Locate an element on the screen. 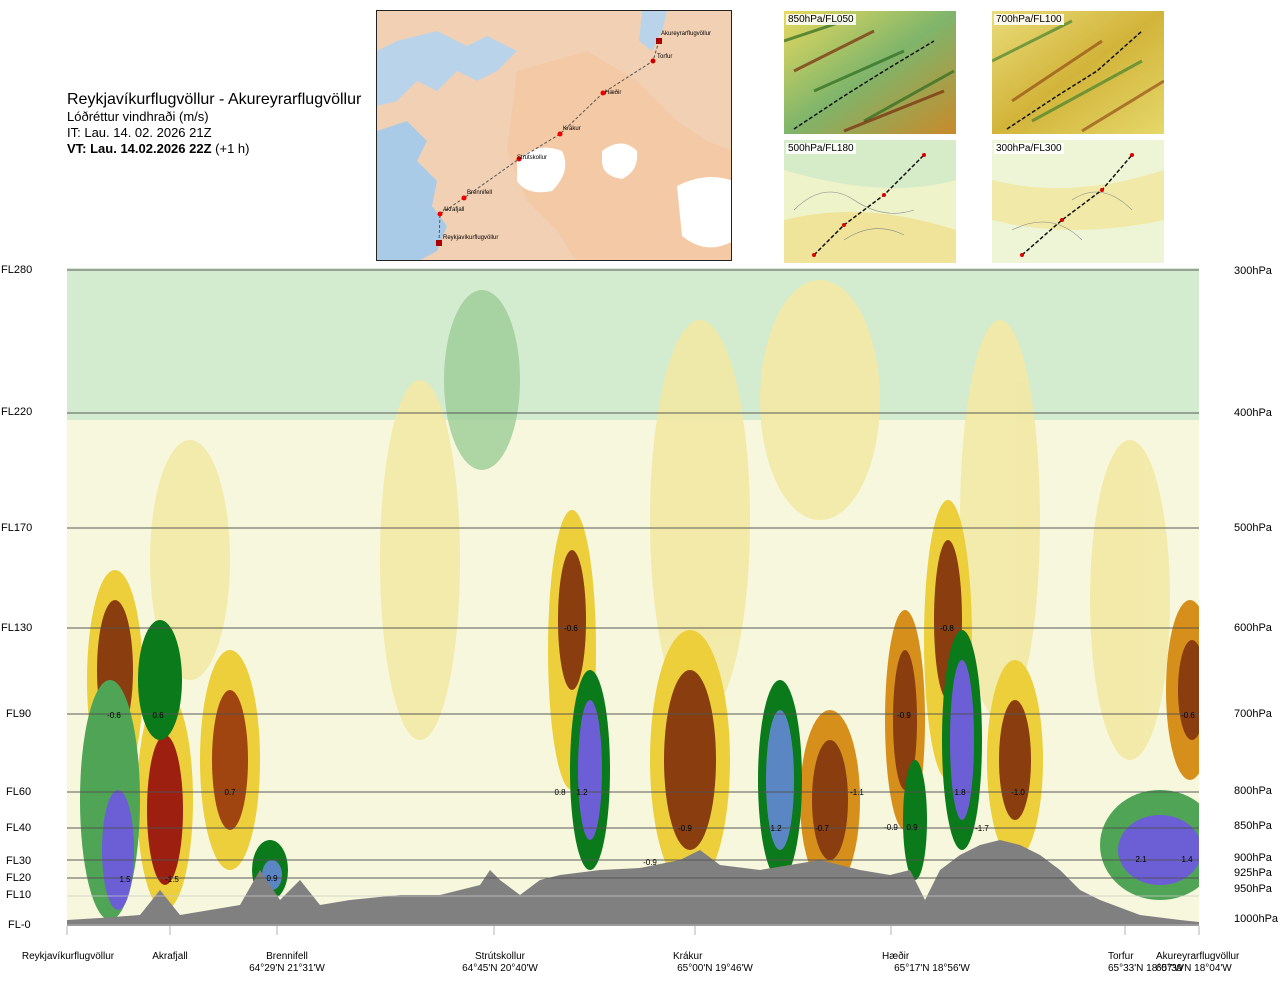 This screenshot has height=981, width=1280. pressure-label-1000hpa: 1000hPa is located at coordinates (1256, 919).